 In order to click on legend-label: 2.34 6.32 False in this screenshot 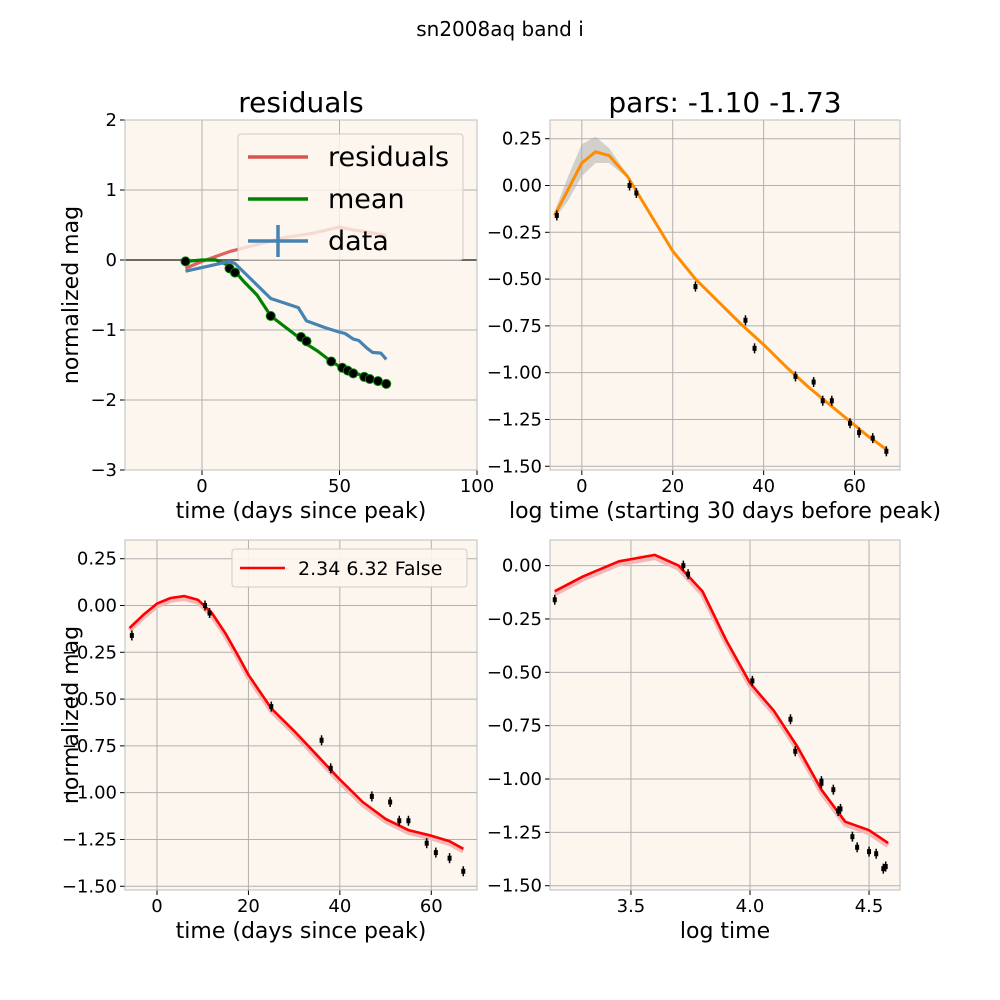, I will do `click(370, 569)`.